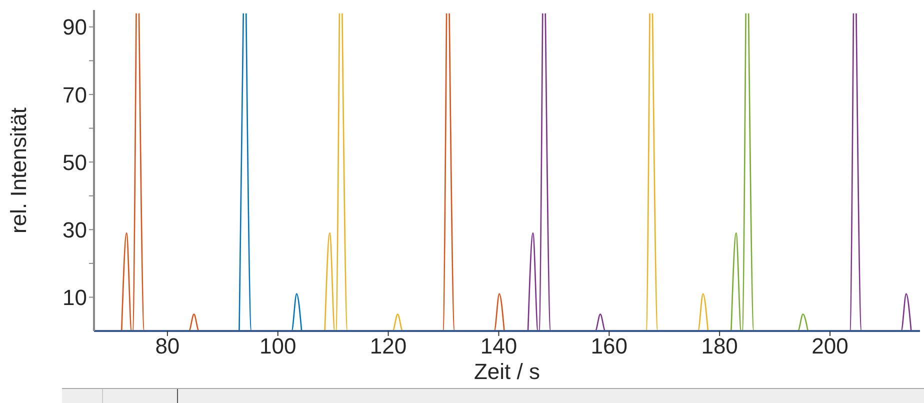  I want to click on x-tick-label: 140, so click(499, 346).